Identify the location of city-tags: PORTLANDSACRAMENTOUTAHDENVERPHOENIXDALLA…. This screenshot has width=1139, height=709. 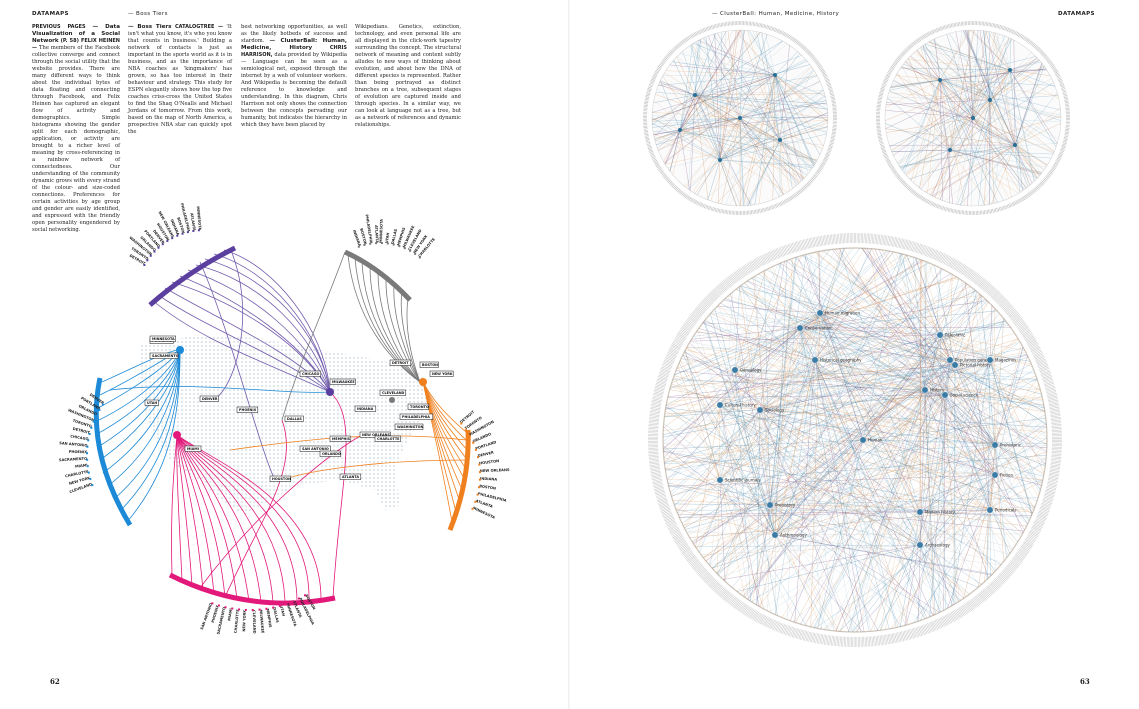
(299, 408).